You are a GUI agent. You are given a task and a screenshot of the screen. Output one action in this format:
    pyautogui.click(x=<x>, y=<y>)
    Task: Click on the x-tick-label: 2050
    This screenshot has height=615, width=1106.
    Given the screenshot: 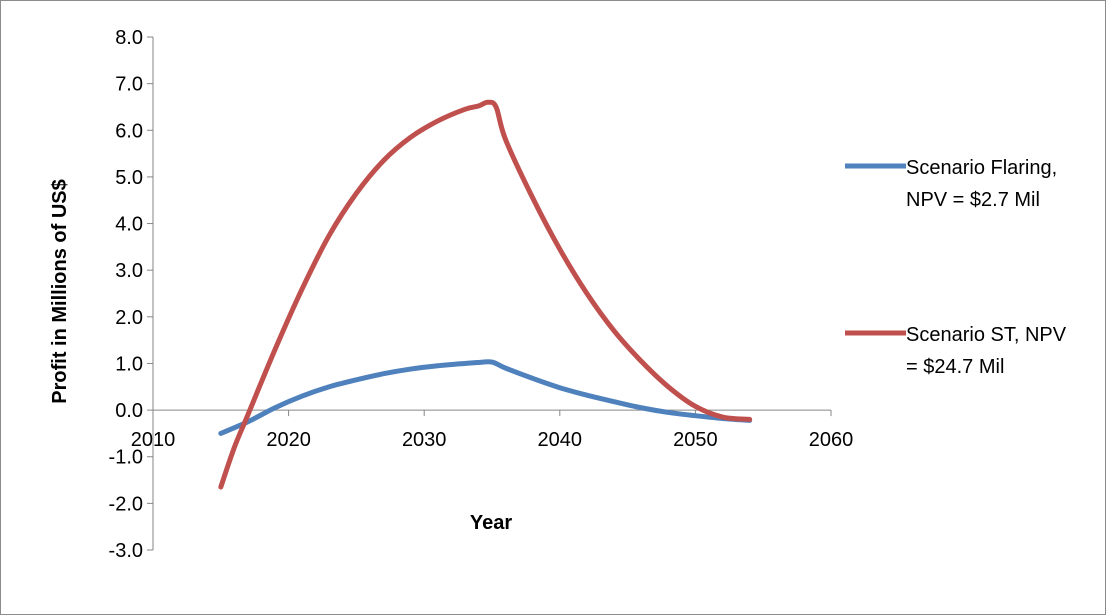 What is the action you would take?
    pyautogui.click(x=695, y=440)
    